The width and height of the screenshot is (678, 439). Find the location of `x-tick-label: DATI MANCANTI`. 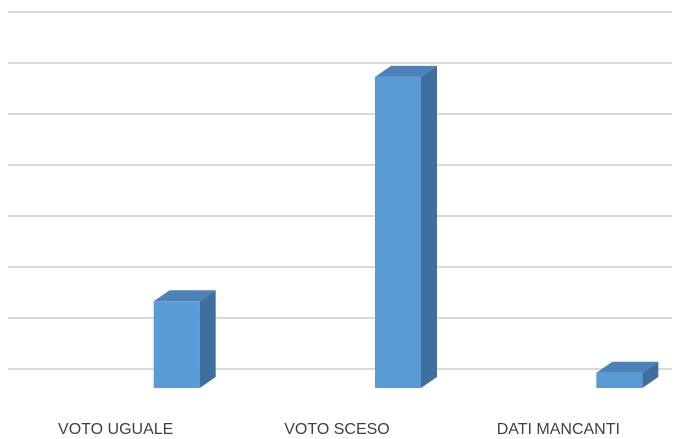

x-tick-label: DATI MANCANTI is located at coordinates (558, 429).